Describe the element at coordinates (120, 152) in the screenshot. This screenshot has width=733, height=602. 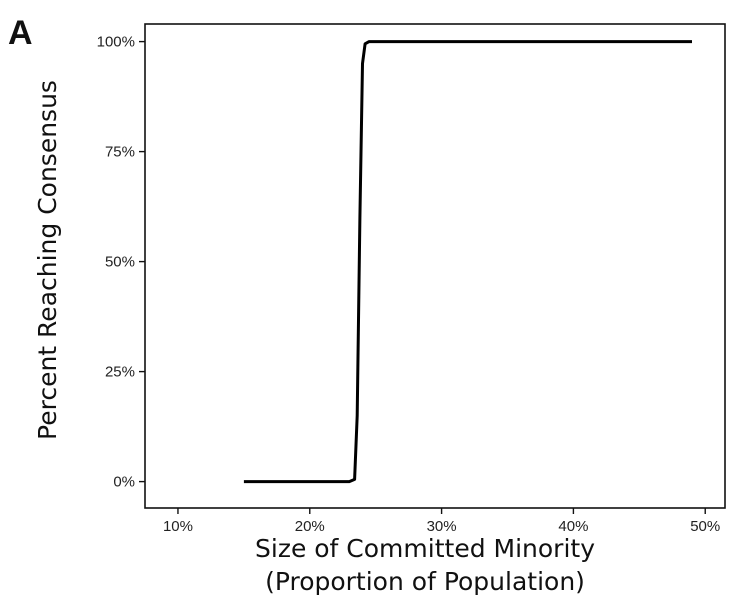
I see `y-tick-label: 75%` at that location.